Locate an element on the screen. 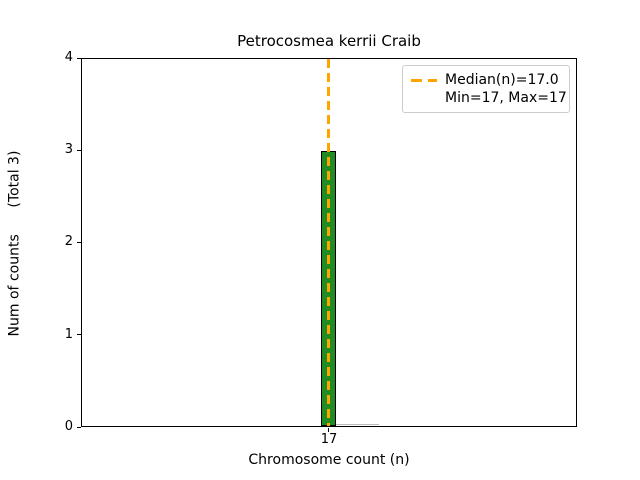 This screenshot has width=640, height=480. legend-minmax-label: Min=17, Max=17 is located at coordinates (506, 98).